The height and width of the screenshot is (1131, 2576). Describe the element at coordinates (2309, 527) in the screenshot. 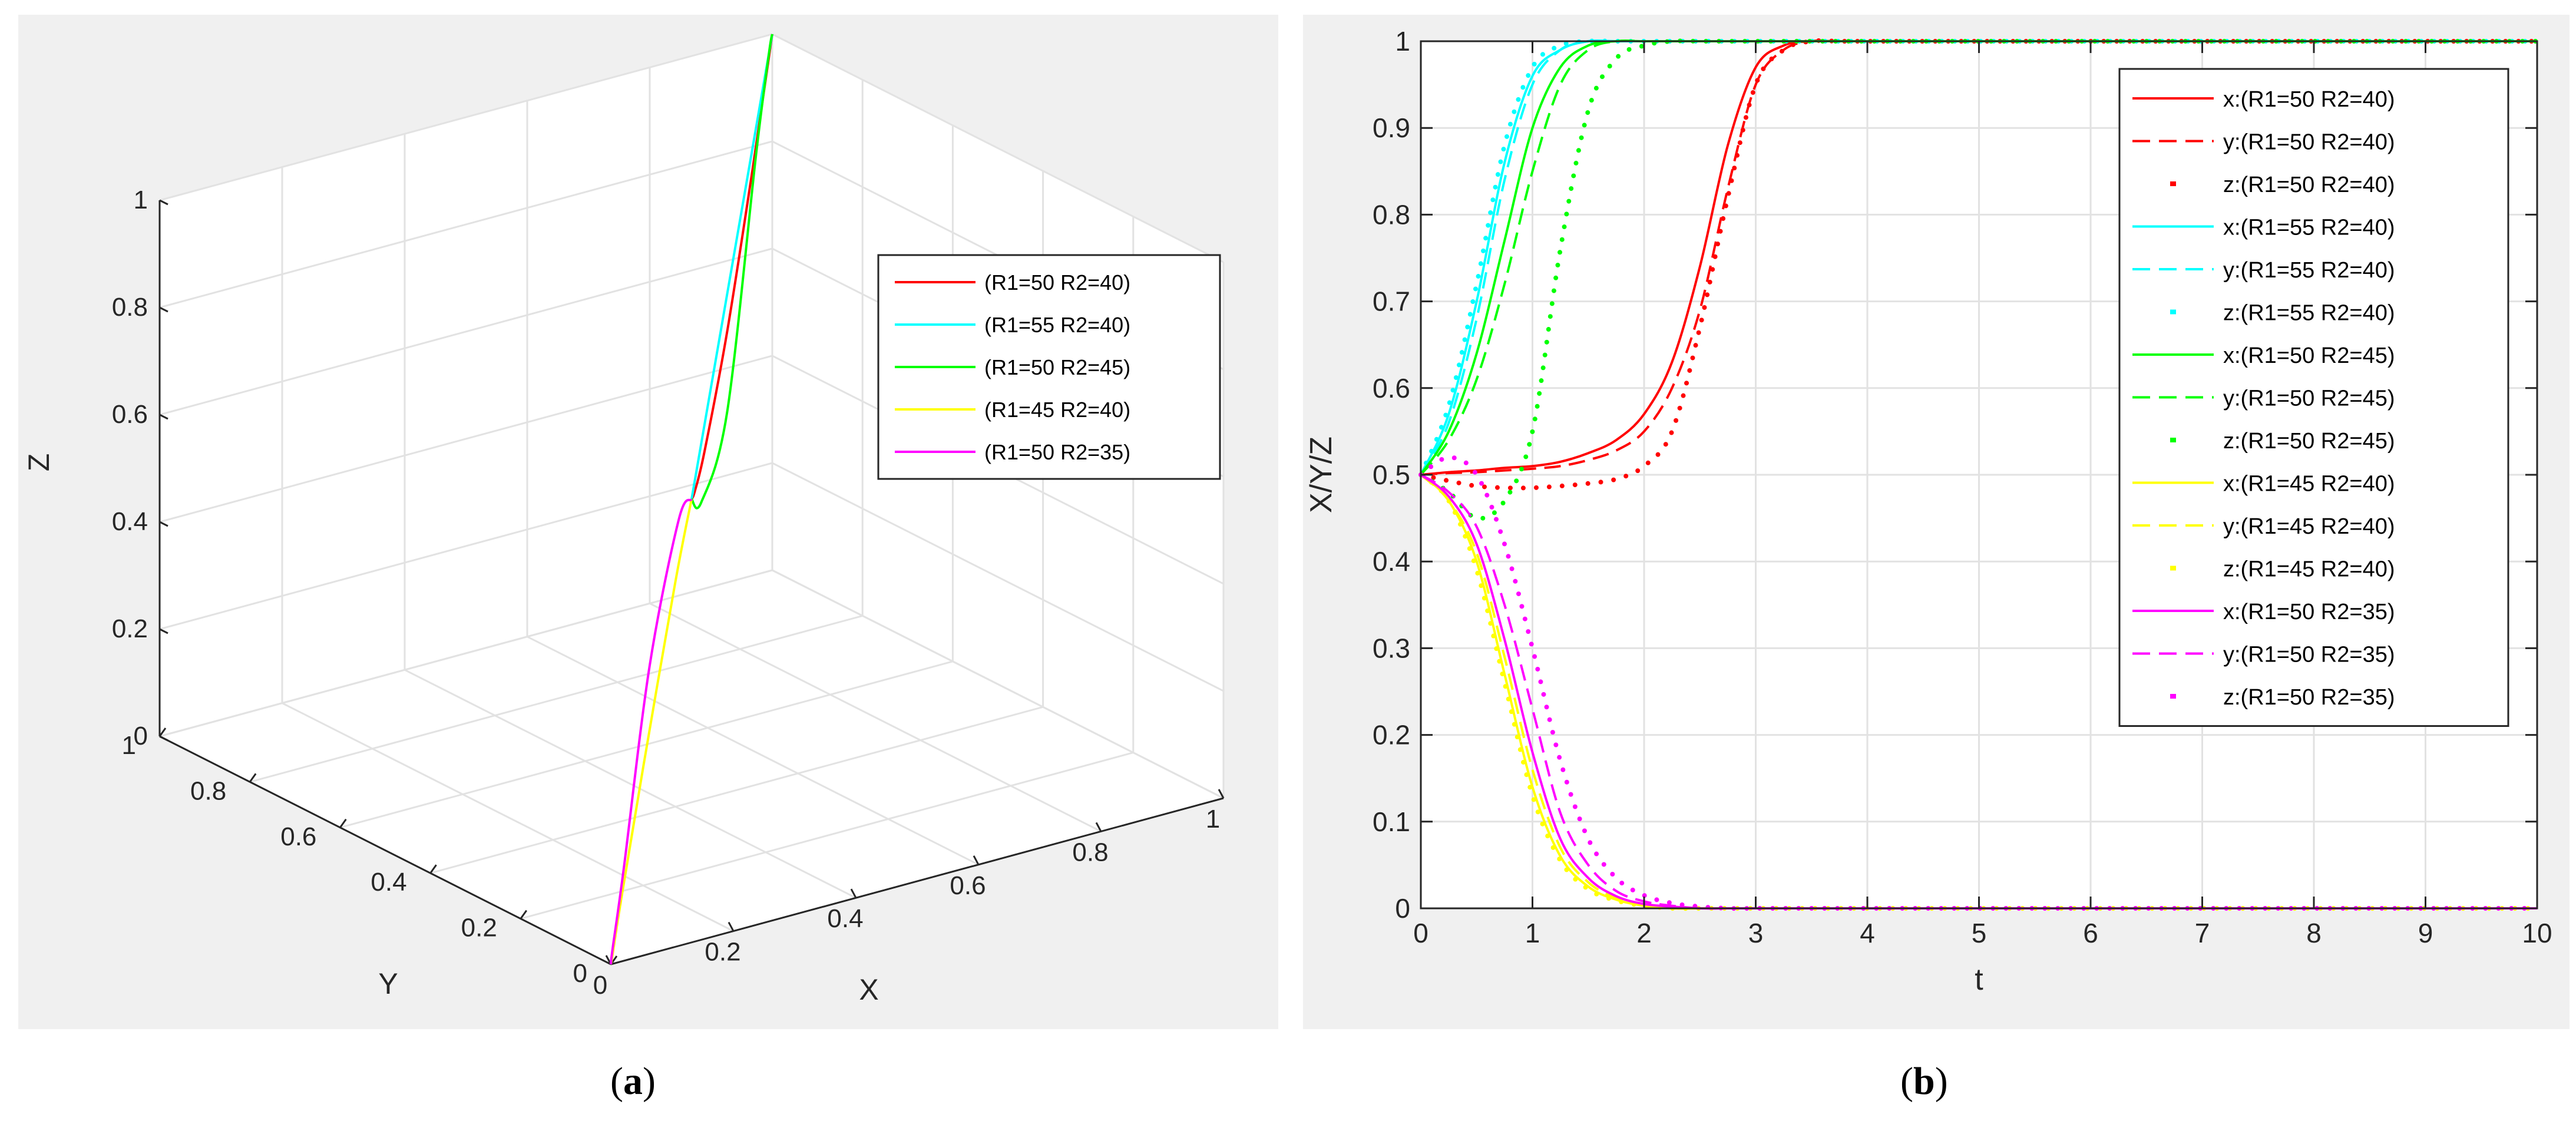

I see `legend-entry: y:(R1=45 R2=40)` at that location.